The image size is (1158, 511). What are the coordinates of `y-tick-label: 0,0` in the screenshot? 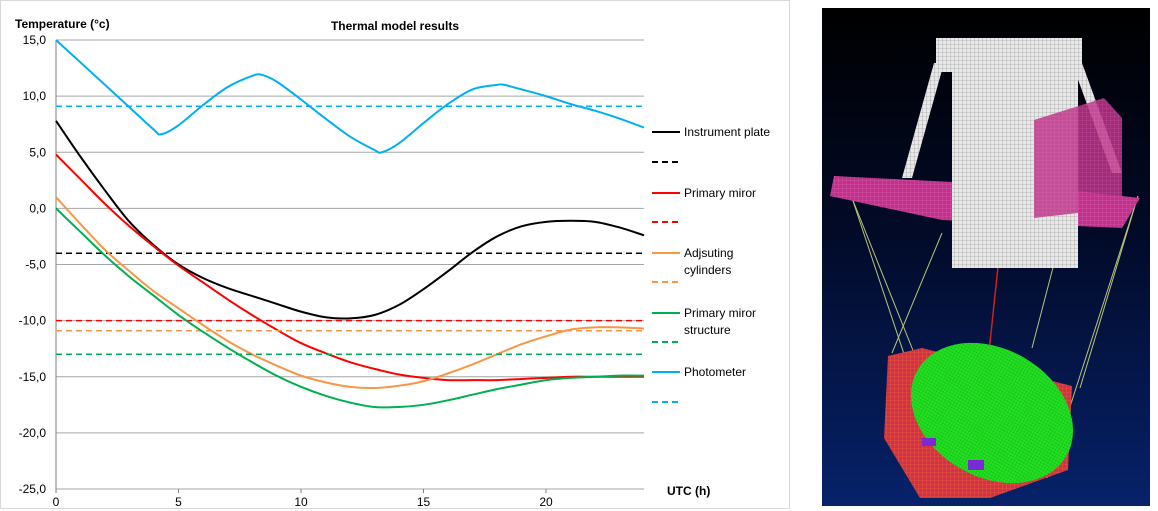 It's located at (37, 208).